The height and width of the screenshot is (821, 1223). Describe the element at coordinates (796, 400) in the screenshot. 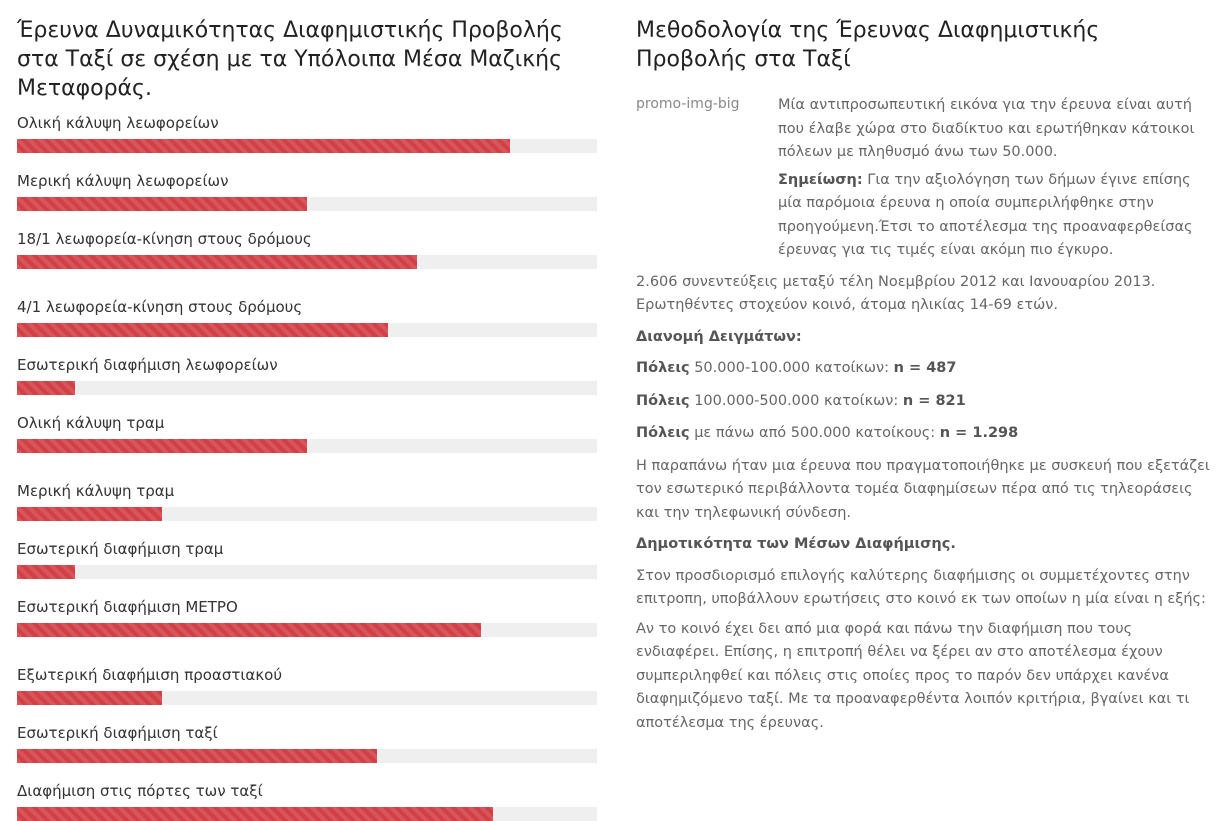

I see `city-range: 100.000-500.000 κατοίκων:` at that location.